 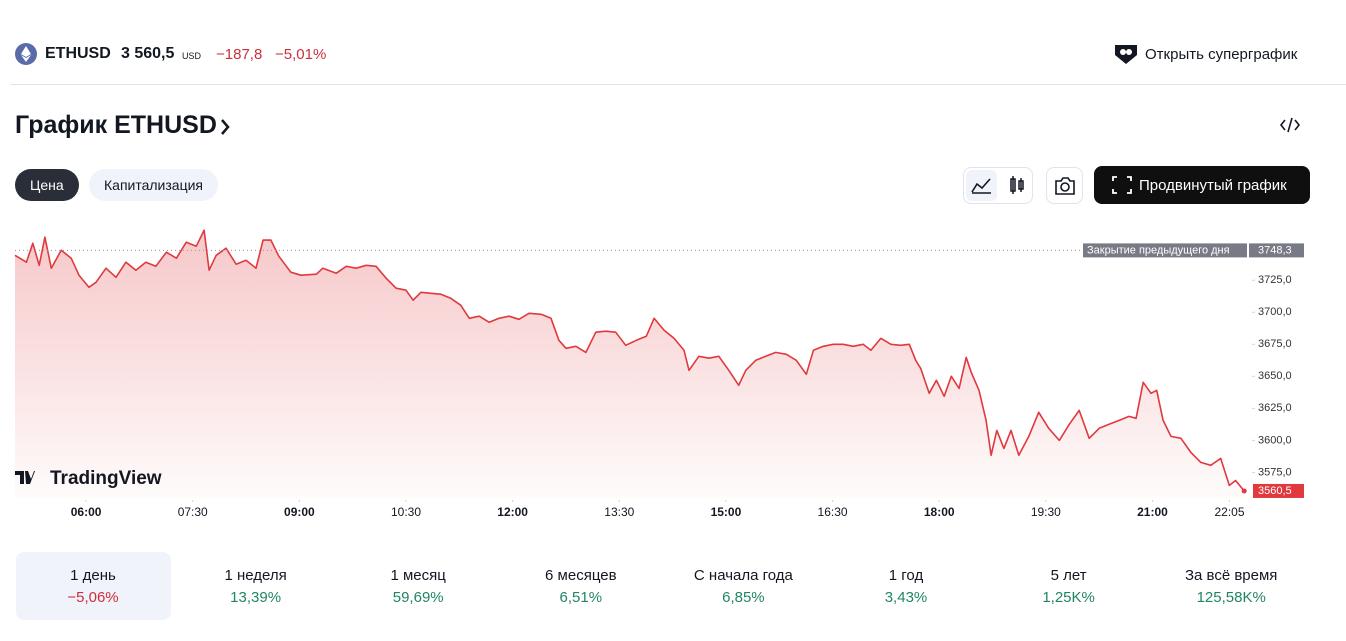 I want to click on period-card: 1 месяц 59,69%, so click(x=418, y=586).